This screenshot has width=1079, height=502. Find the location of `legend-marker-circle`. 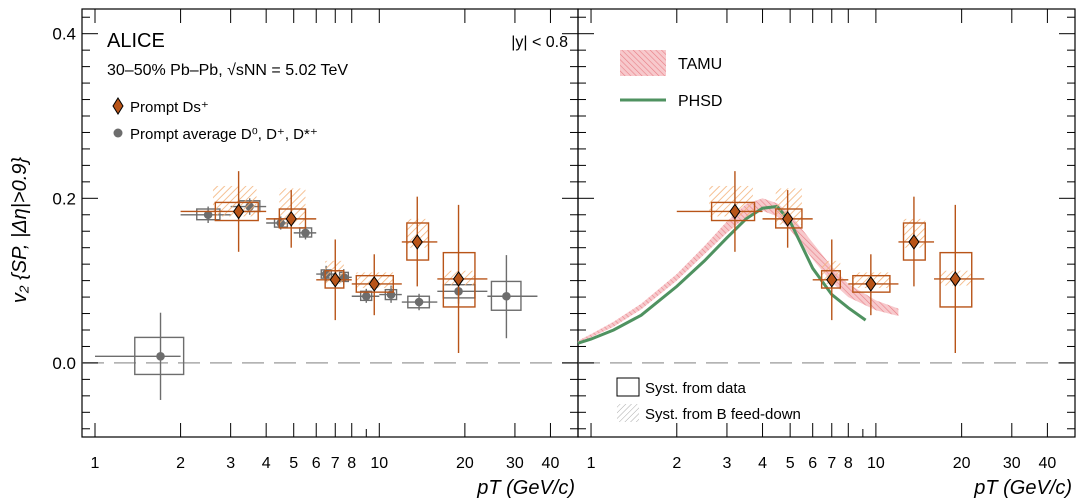

legend-marker-circle is located at coordinates (118, 133).